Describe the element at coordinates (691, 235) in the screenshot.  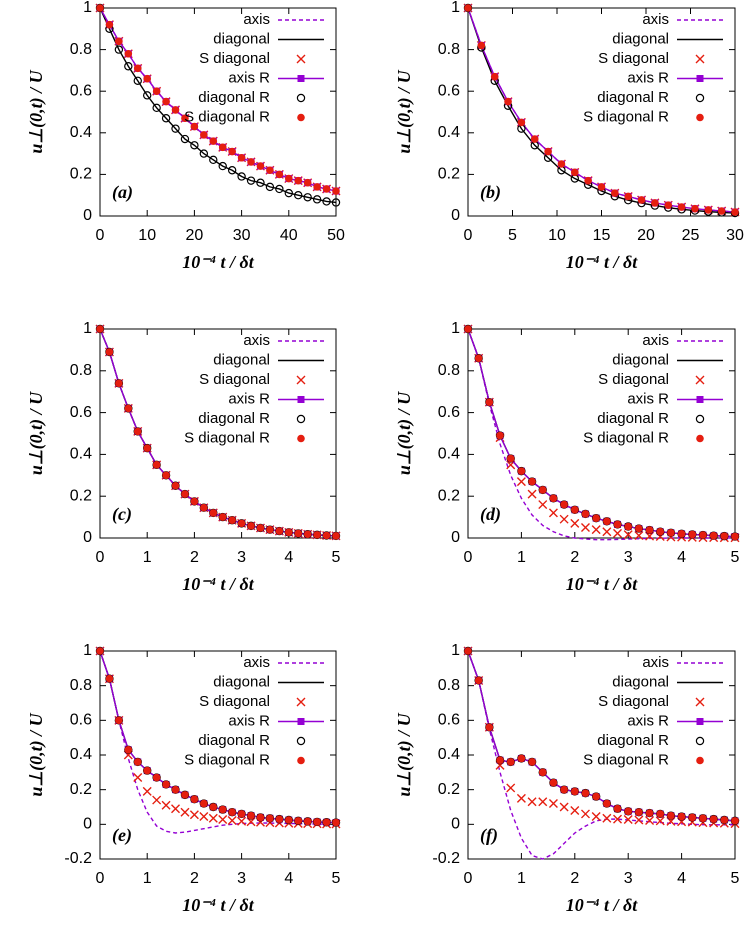
I see `x-tick-label: 25` at that location.